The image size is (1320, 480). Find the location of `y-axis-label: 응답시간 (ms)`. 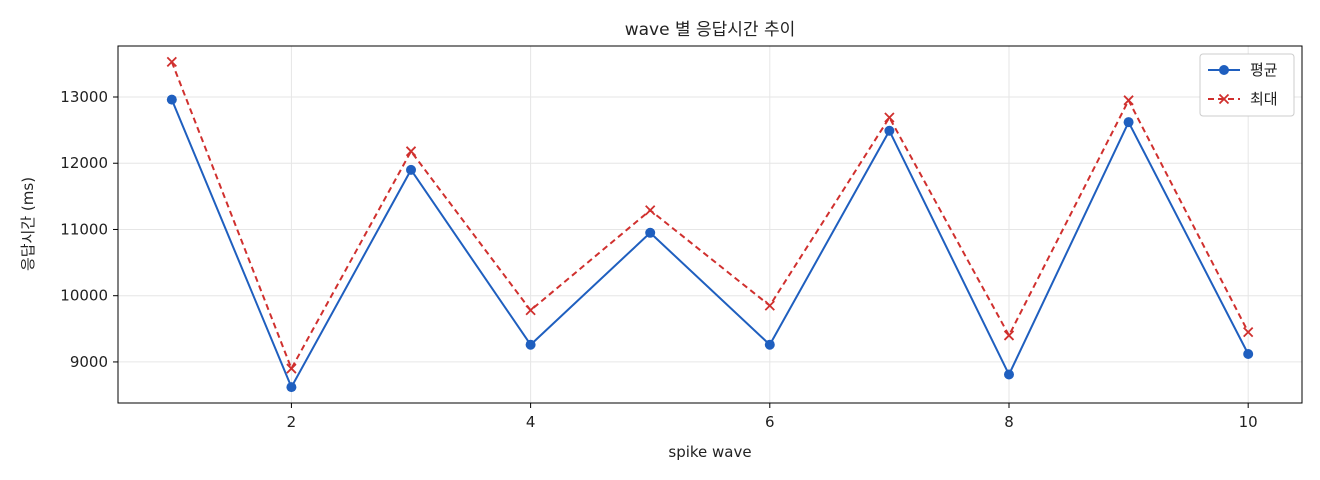

y-axis-label: 응답시간 (ms) is located at coordinates (28, 224).